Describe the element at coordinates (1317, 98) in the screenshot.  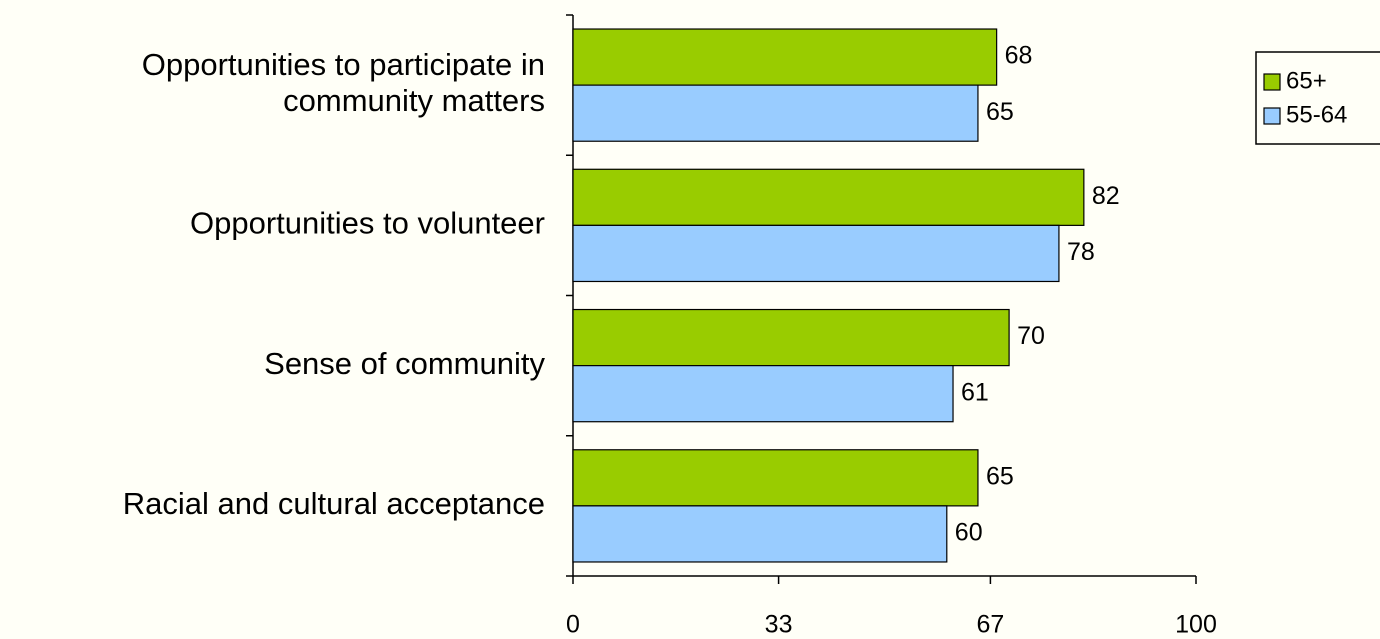
I see `legend-box` at that location.